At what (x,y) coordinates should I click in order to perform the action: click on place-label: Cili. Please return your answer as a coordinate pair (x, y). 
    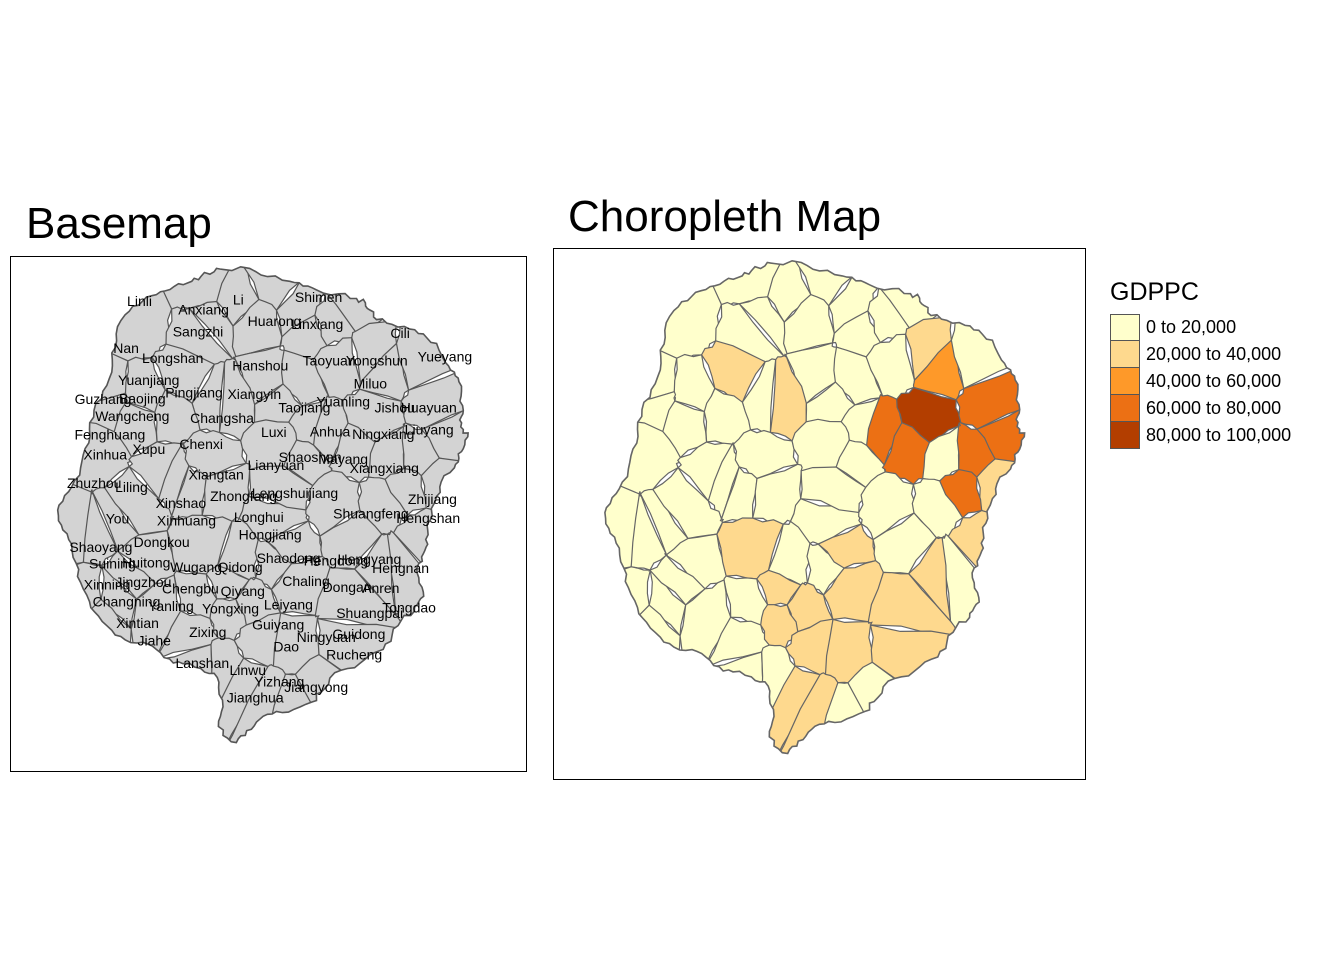
    Looking at the image, I should click on (399, 333).